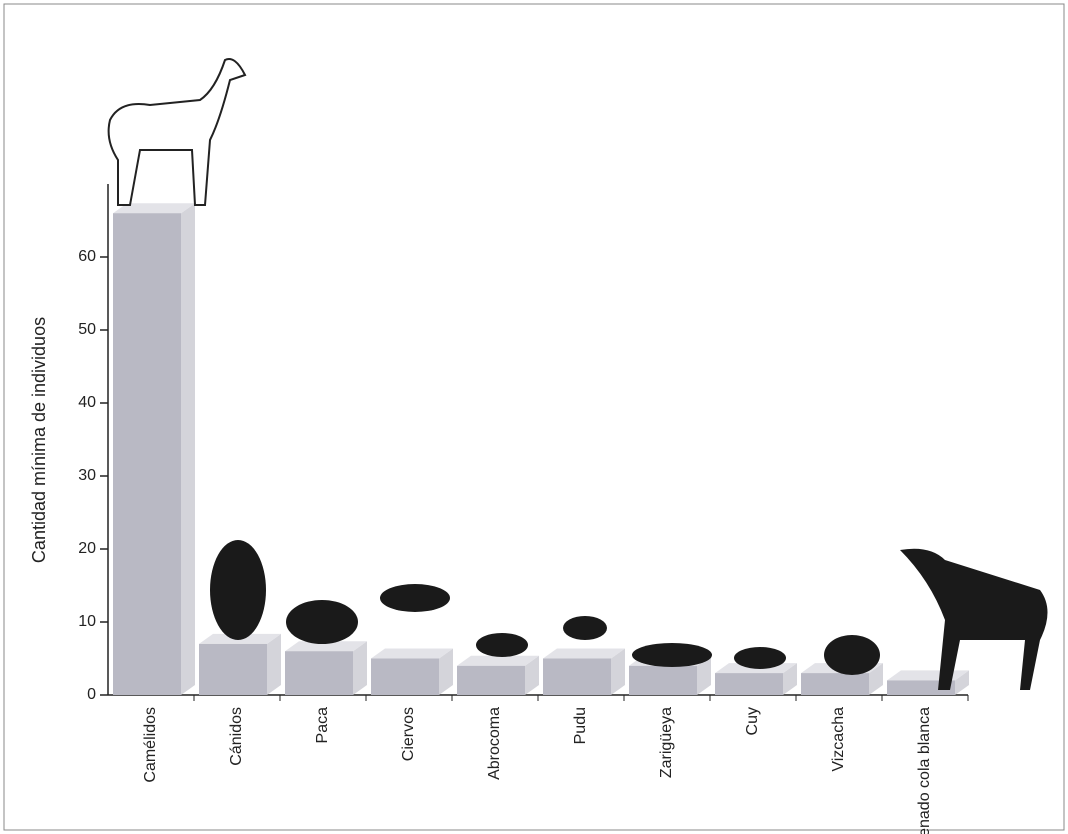  What do you see at coordinates (408, 734) in the screenshot?
I see `x-tick-label: Ciervos` at bounding box center [408, 734].